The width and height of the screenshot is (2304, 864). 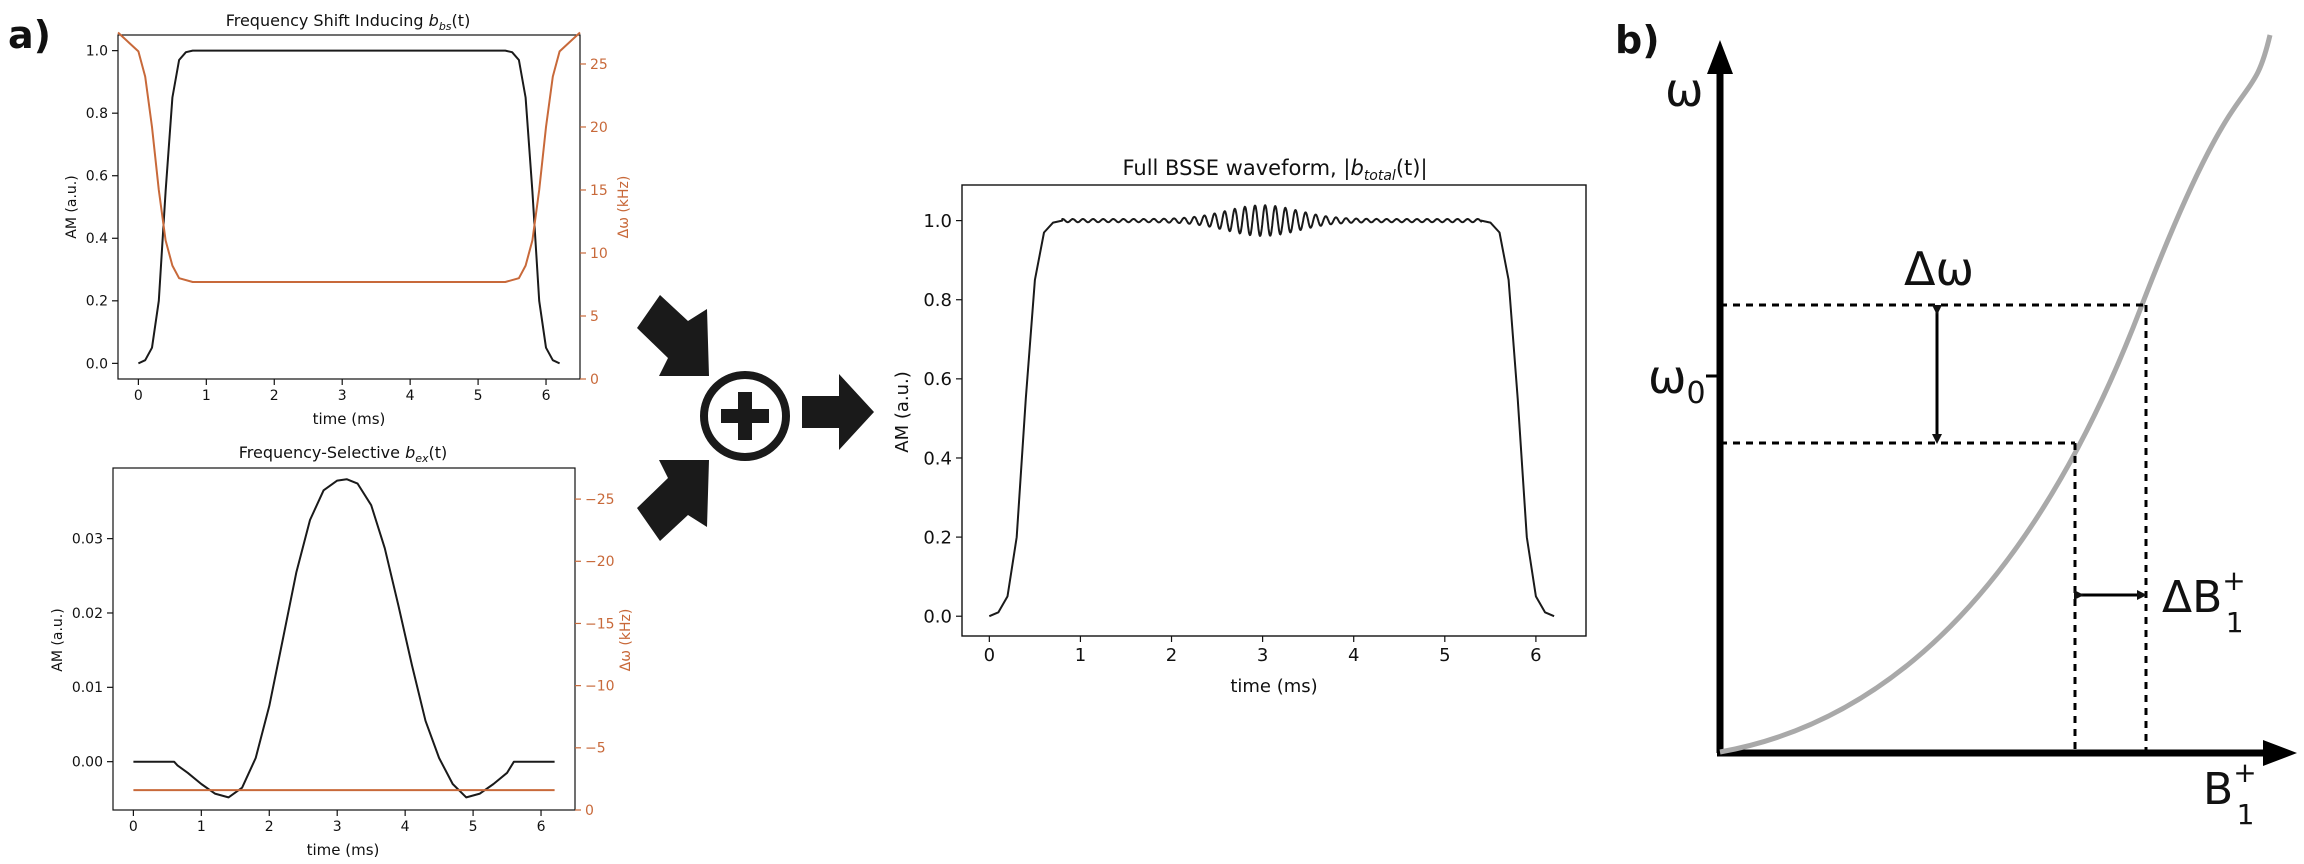 I want to click on plot-ex-frame, so click(x=344, y=639).